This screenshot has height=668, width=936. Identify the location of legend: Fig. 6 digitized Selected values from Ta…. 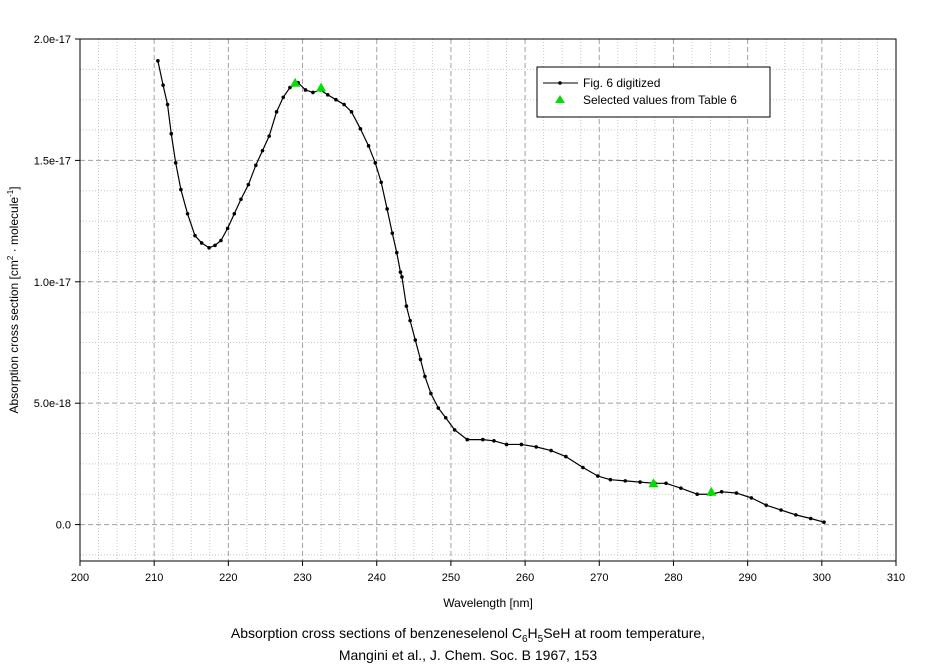
(653, 92).